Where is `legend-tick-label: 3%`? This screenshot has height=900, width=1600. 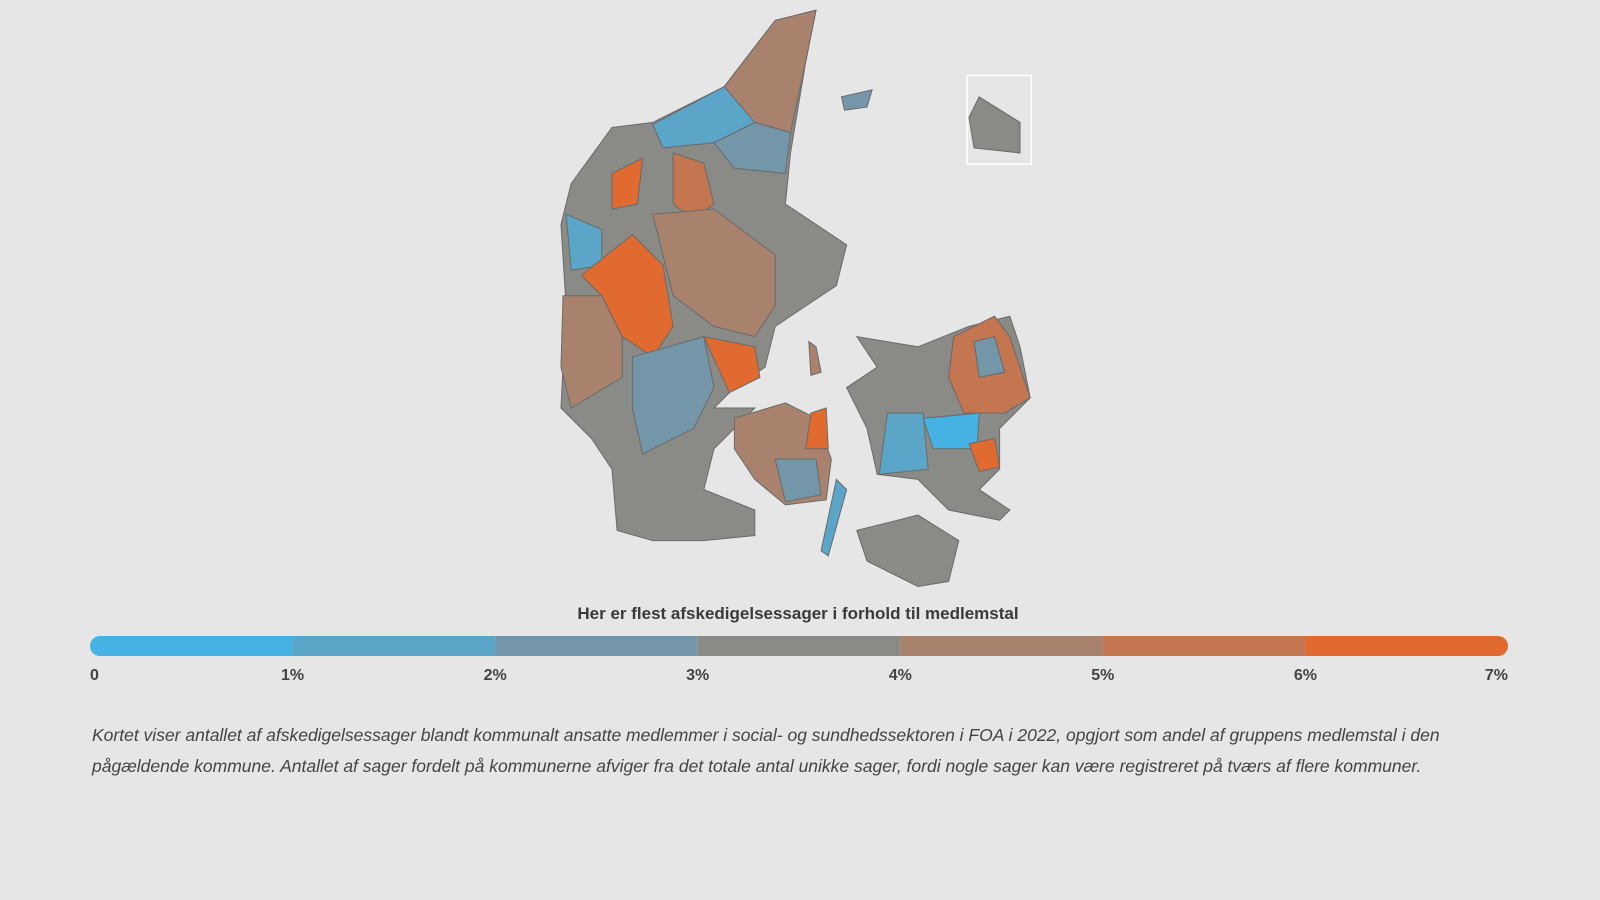 legend-tick-label: 3% is located at coordinates (697, 675).